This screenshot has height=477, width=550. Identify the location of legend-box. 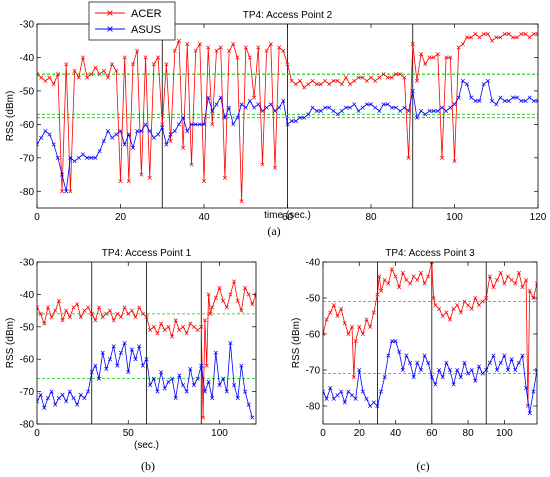
(132, 21).